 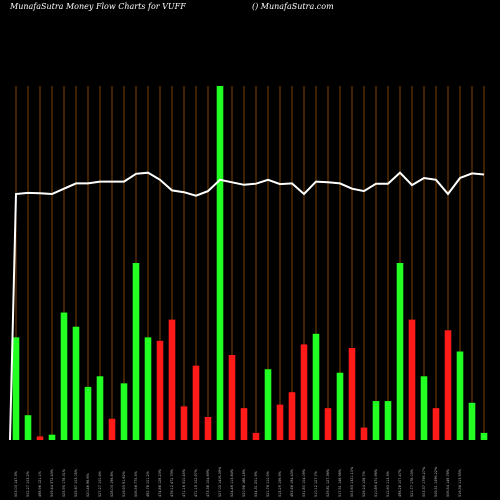 What do you see at coordinates (436, 481) in the screenshot?
I see `x-tick-label: 506.51 1396.22%` at bounding box center [436, 481].